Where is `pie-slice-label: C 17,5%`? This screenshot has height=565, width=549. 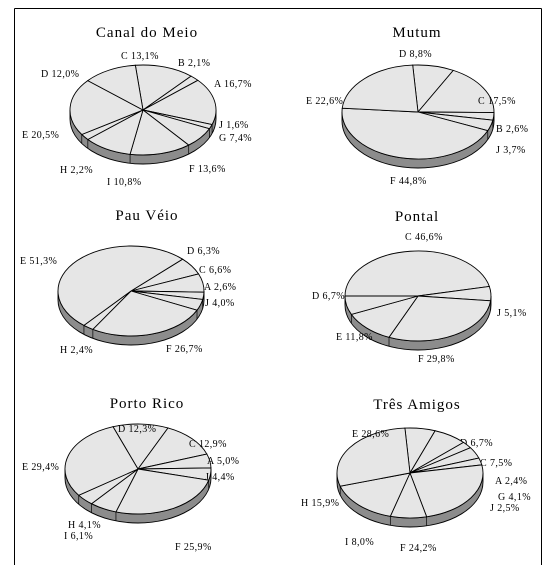
pie-slice-label: C 17,5% is located at coordinates (497, 101).